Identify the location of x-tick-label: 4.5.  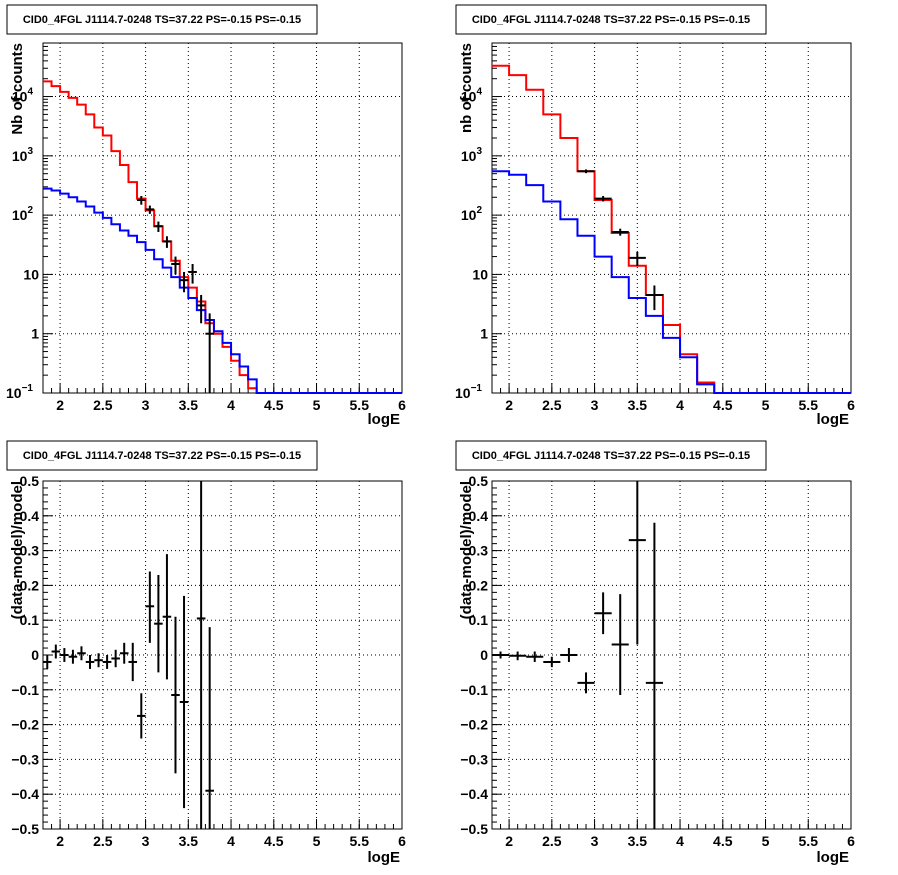
(723, 841).